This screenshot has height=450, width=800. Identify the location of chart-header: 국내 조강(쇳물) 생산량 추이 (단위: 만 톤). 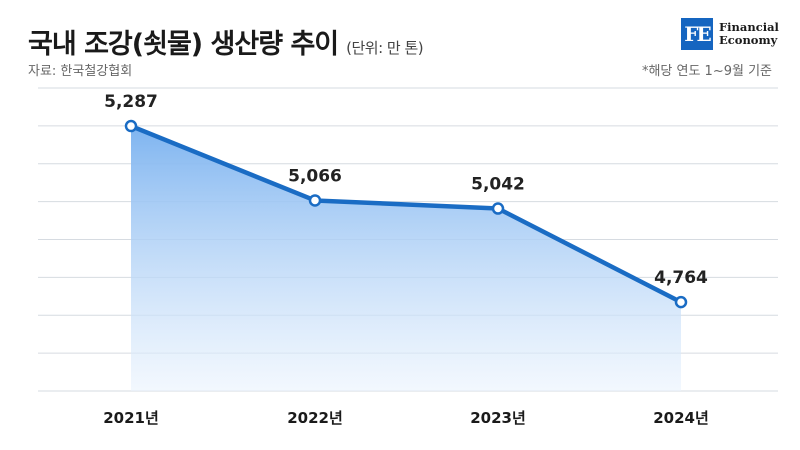
(226, 41).